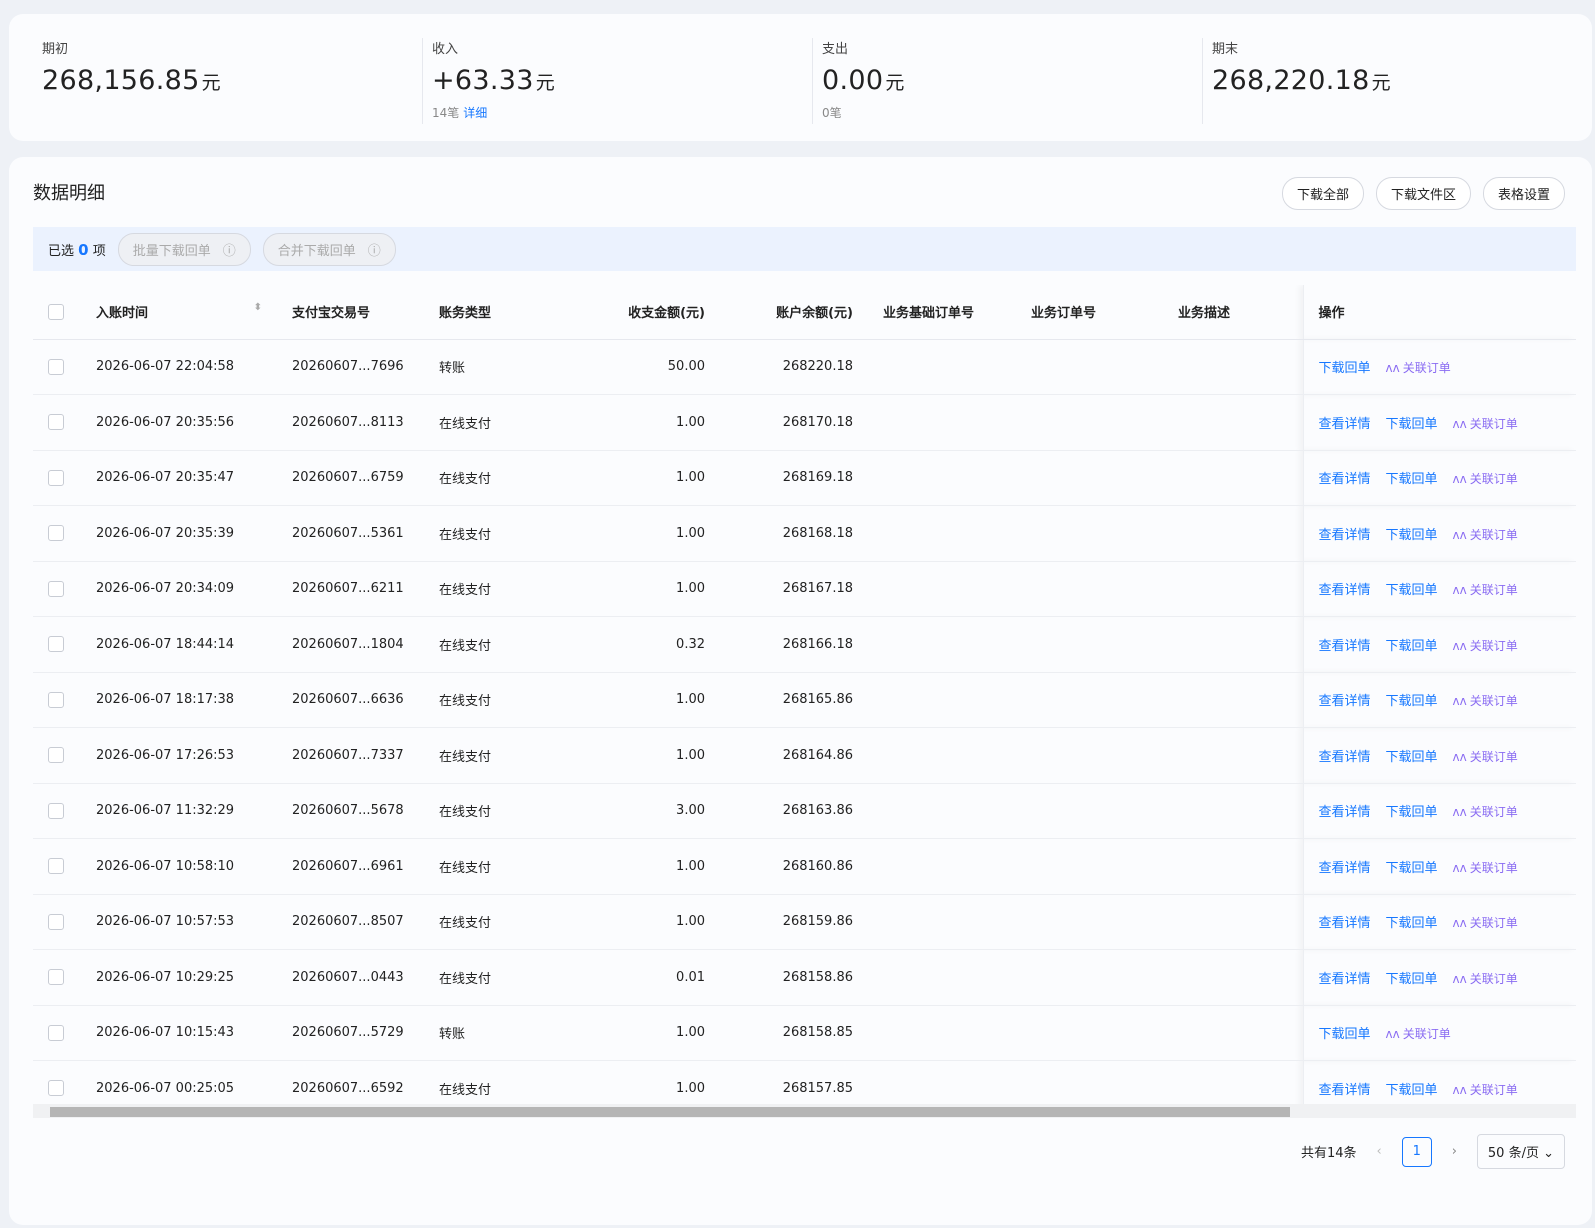  What do you see at coordinates (229, 251) in the screenshot?
I see `info-icon: ⓘ` at bounding box center [229, 251].